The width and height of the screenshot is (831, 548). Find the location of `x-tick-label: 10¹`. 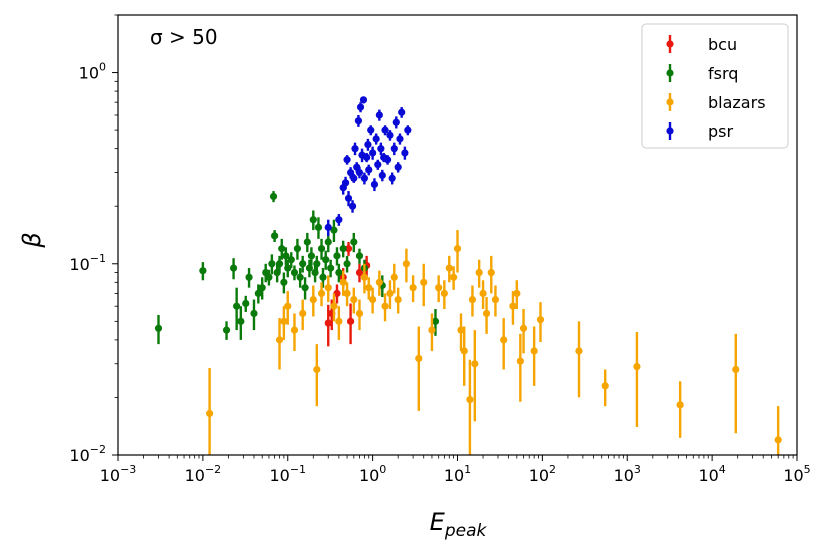

x-tick-label: 10¹ is located at coordinates (457, 474).